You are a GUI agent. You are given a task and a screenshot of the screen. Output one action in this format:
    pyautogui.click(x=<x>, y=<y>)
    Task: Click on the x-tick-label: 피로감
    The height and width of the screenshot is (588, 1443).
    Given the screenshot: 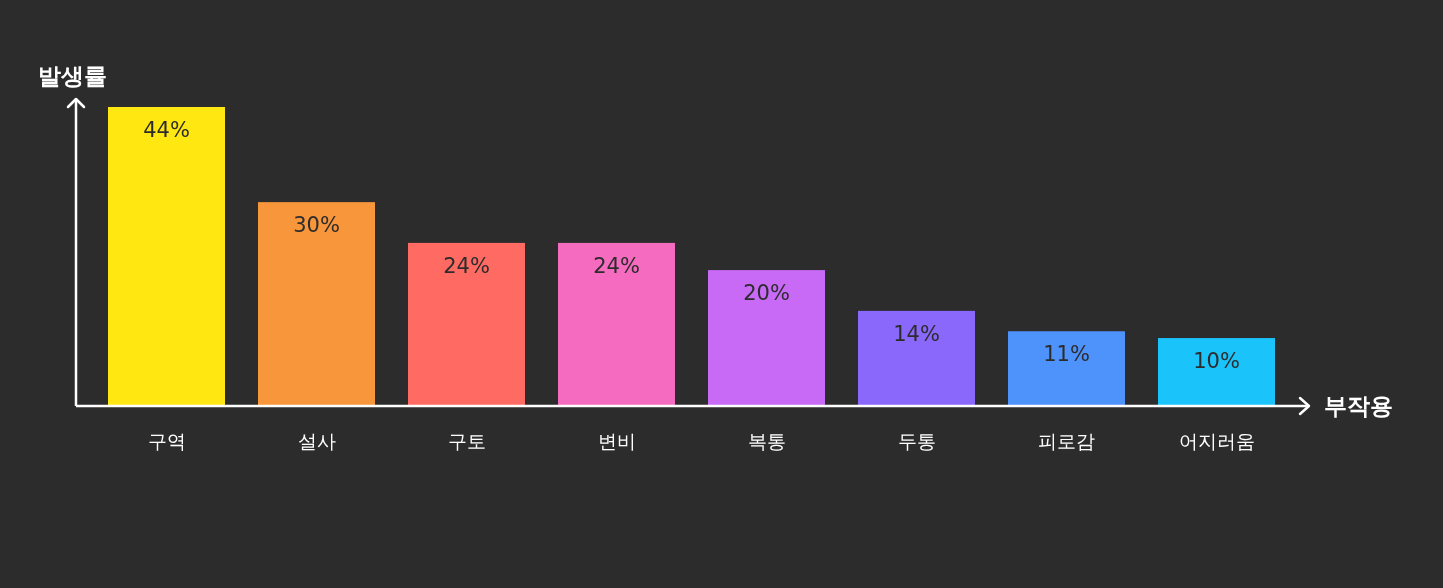 What is the action you would take?
    pyautogui.click(x=1066, y=441)
    